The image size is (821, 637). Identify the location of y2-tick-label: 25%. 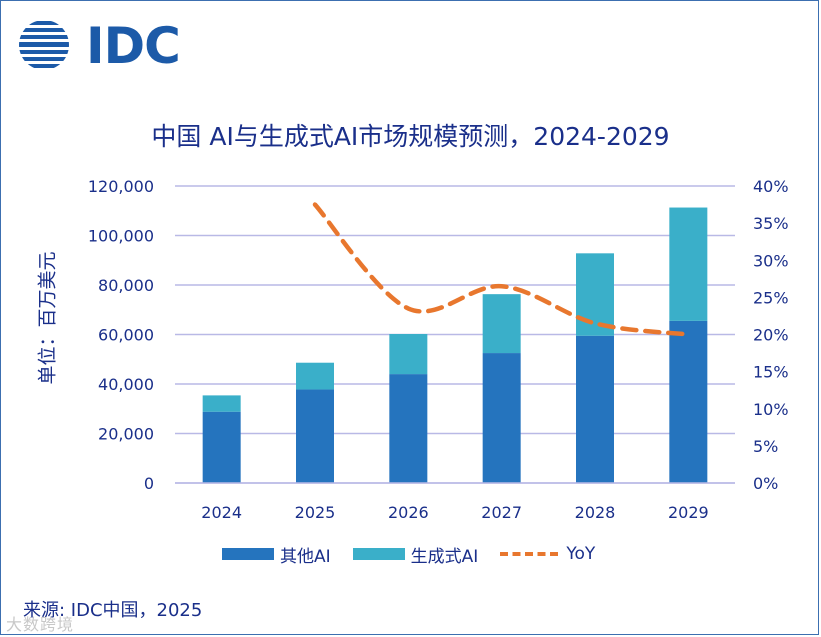
(771, 297).